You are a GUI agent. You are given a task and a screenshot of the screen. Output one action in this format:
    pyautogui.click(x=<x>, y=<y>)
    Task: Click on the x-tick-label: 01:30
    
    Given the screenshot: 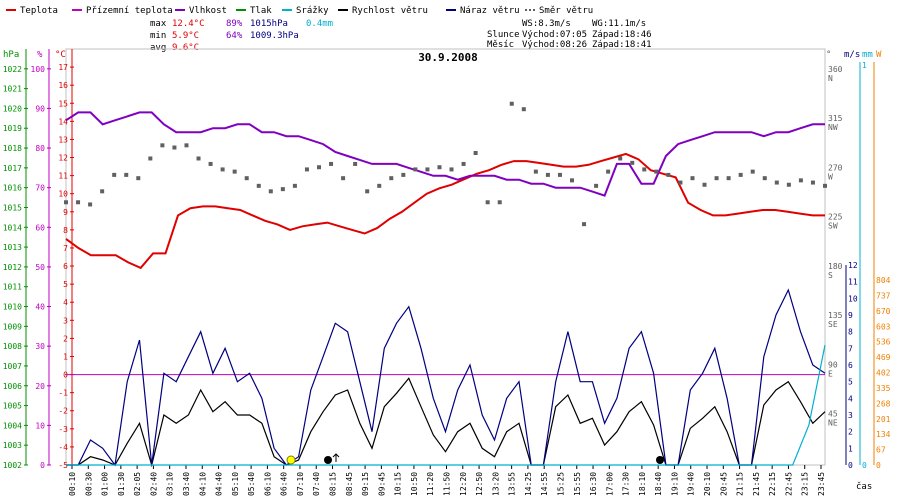 What is the action you would take?
    pyautogui.click(x=121, y=484)
    